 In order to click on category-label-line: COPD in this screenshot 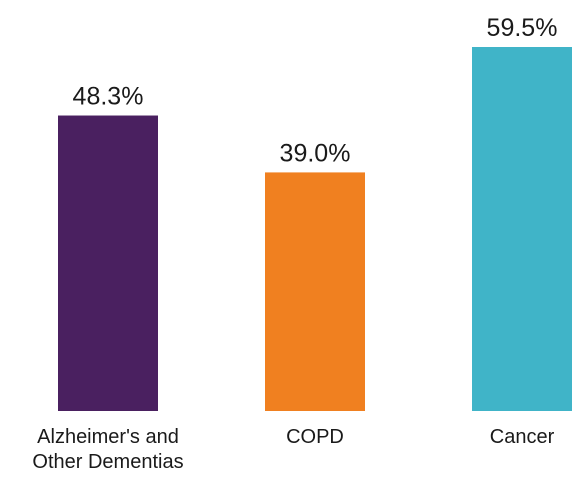, I will do `click(315, 437)`.